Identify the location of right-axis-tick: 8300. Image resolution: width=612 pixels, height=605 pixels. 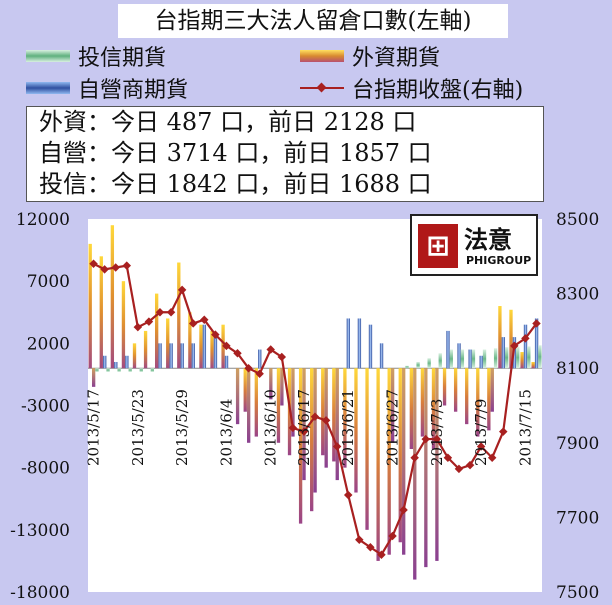
(577, 295).